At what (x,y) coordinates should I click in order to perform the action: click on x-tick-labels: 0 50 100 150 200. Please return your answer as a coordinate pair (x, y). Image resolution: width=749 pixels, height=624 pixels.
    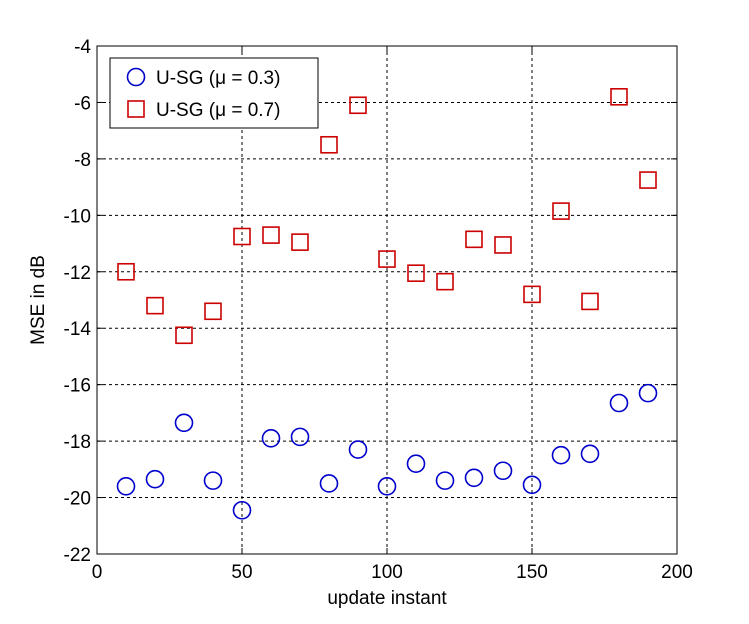
    Looking at the image, I should click on (392, 572).